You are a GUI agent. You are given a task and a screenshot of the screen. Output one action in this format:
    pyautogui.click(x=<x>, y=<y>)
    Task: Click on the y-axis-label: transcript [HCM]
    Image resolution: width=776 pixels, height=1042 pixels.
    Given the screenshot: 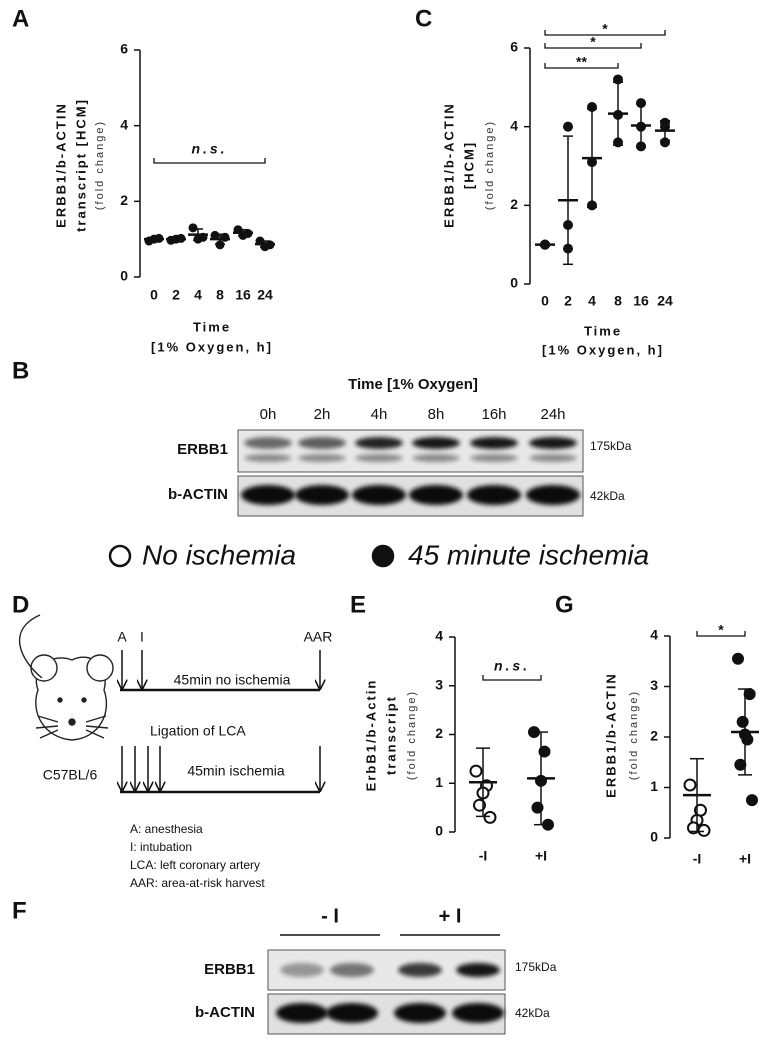 What is the action you would take?
    pyautogui.click(x=80, y=165)
    